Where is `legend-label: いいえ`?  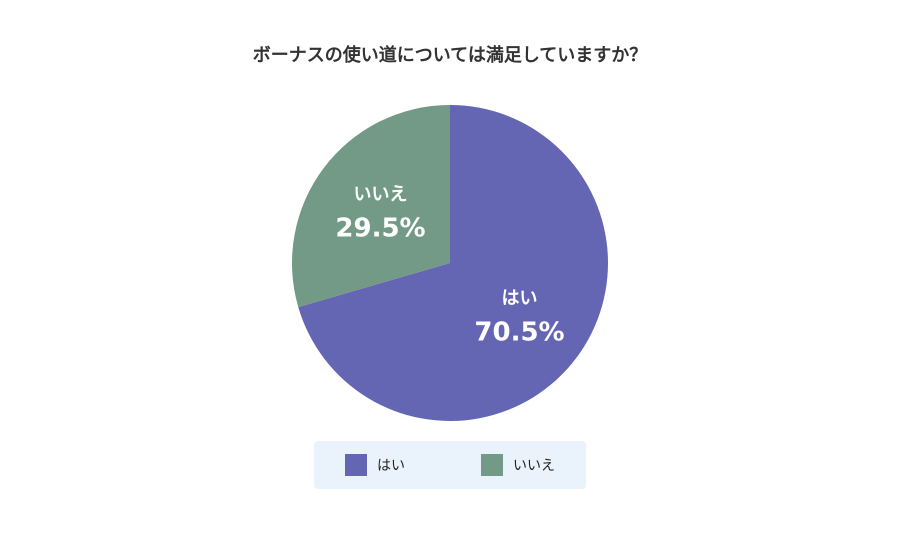 legend-label: いいえ is located at coordinates (534, 466).